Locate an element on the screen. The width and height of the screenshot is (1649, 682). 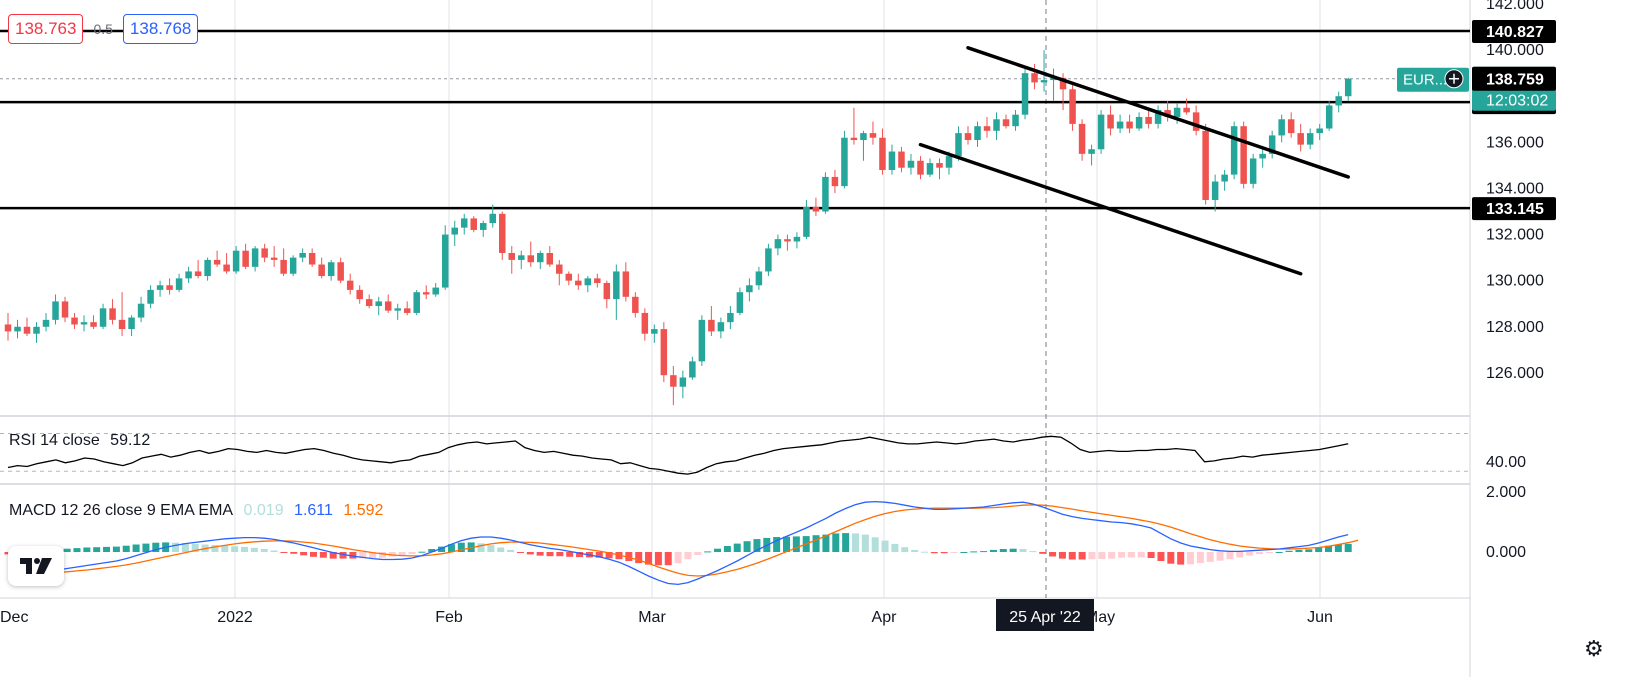
macd-pane is located at coordinates (681, 543).